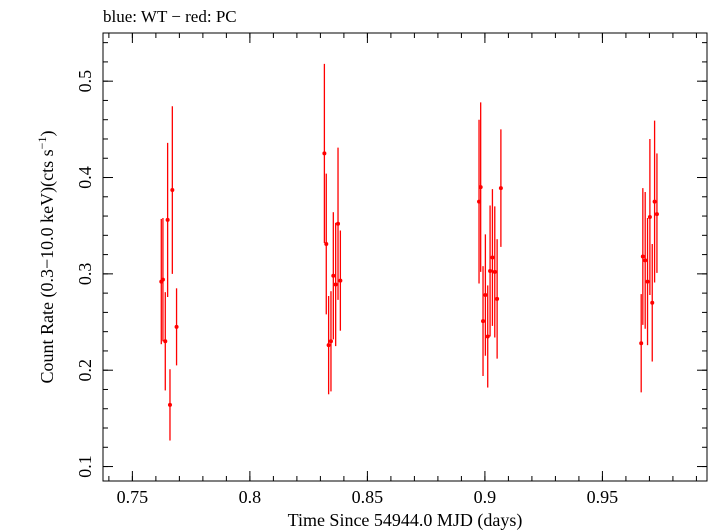  What do you see at coordinates (85, 370) in the screenshot?
I see `y-tick-label: 0.2` at bounding box center [85, 370].